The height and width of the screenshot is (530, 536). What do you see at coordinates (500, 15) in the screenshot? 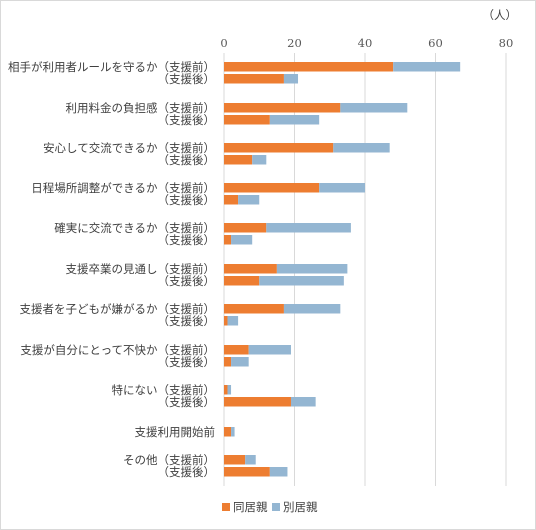
I see `unit-label: （人）` at bounding box center [500, 15].